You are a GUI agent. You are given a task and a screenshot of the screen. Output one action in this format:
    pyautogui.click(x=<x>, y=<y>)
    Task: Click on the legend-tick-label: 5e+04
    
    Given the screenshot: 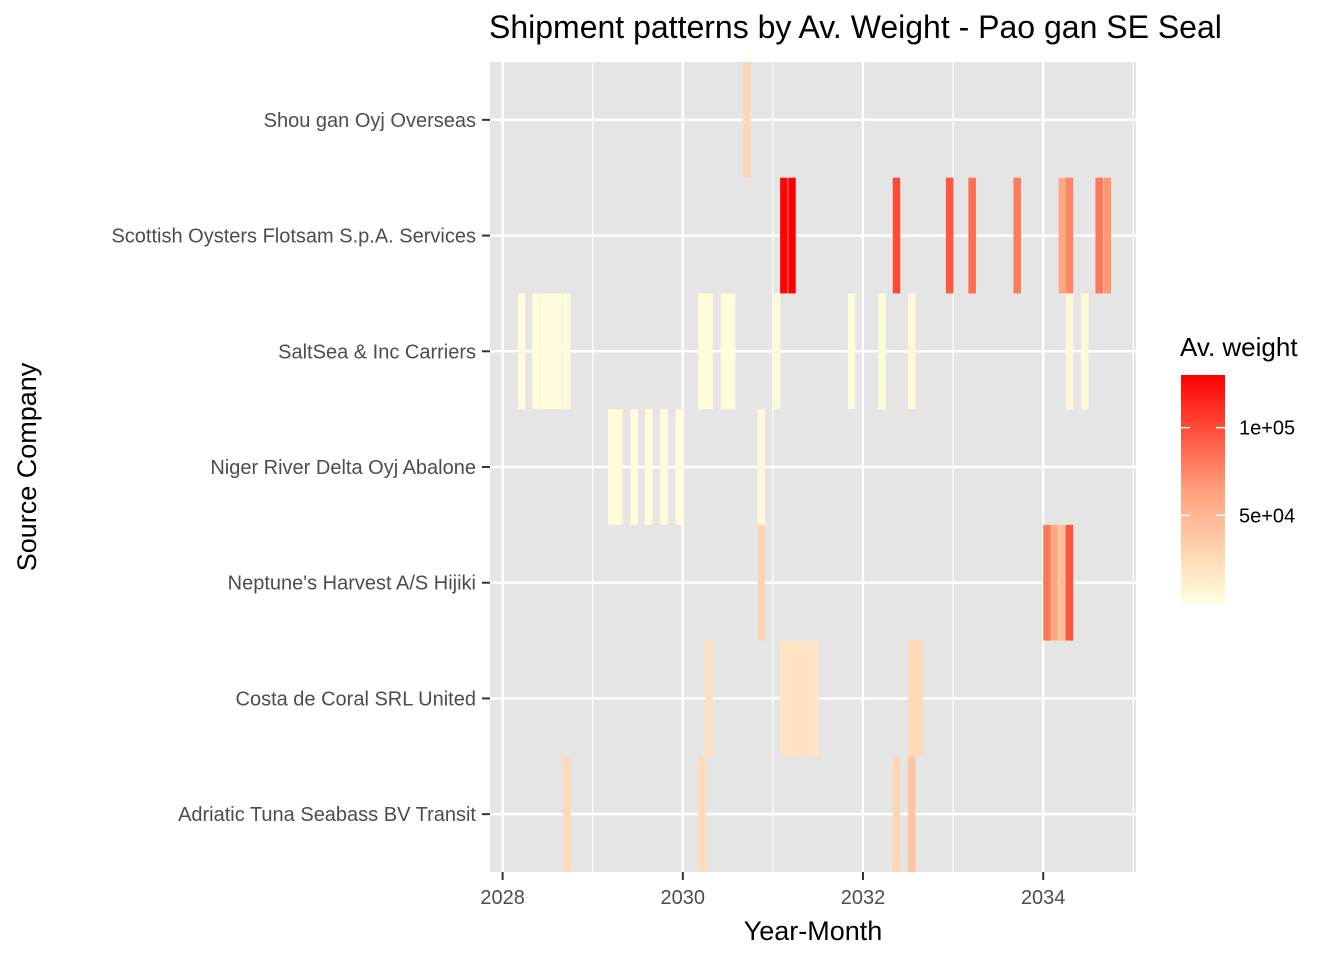 What is the action you would take?
    pyautogui.click(x=1267, y=516)
    